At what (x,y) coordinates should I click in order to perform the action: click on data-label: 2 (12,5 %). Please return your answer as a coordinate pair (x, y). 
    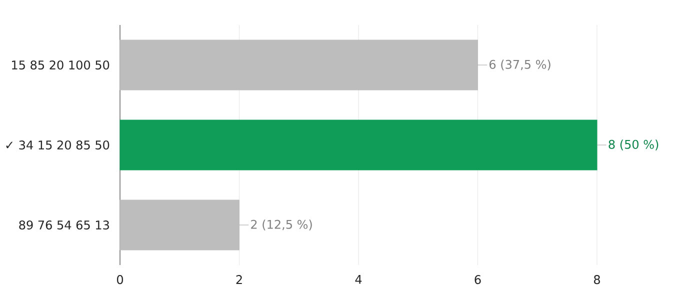
    Looking at the image, I should click on (281, 225).